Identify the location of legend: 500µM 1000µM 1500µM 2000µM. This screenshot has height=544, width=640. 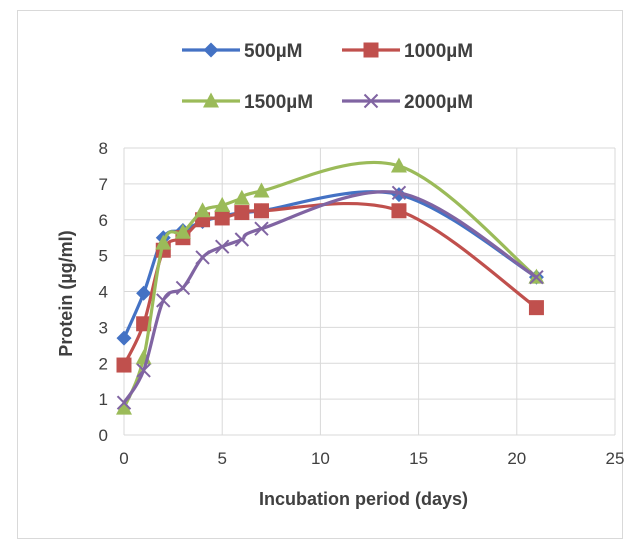
(327, 77).